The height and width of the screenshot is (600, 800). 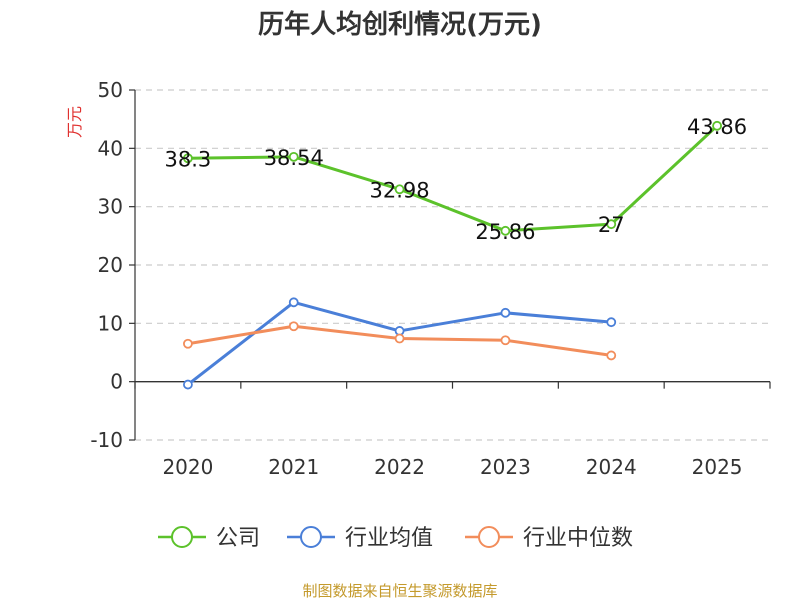 What do you see at coordinates (116, 382) in the screenshot?
I see `y-tick-label: 0` at bounding box center [116, 382].